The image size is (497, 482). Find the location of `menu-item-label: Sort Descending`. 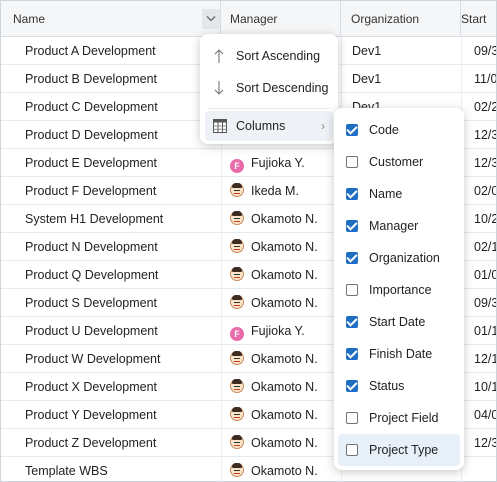

menu-item-label: Sort Descending is located at coordinates (282, 88).